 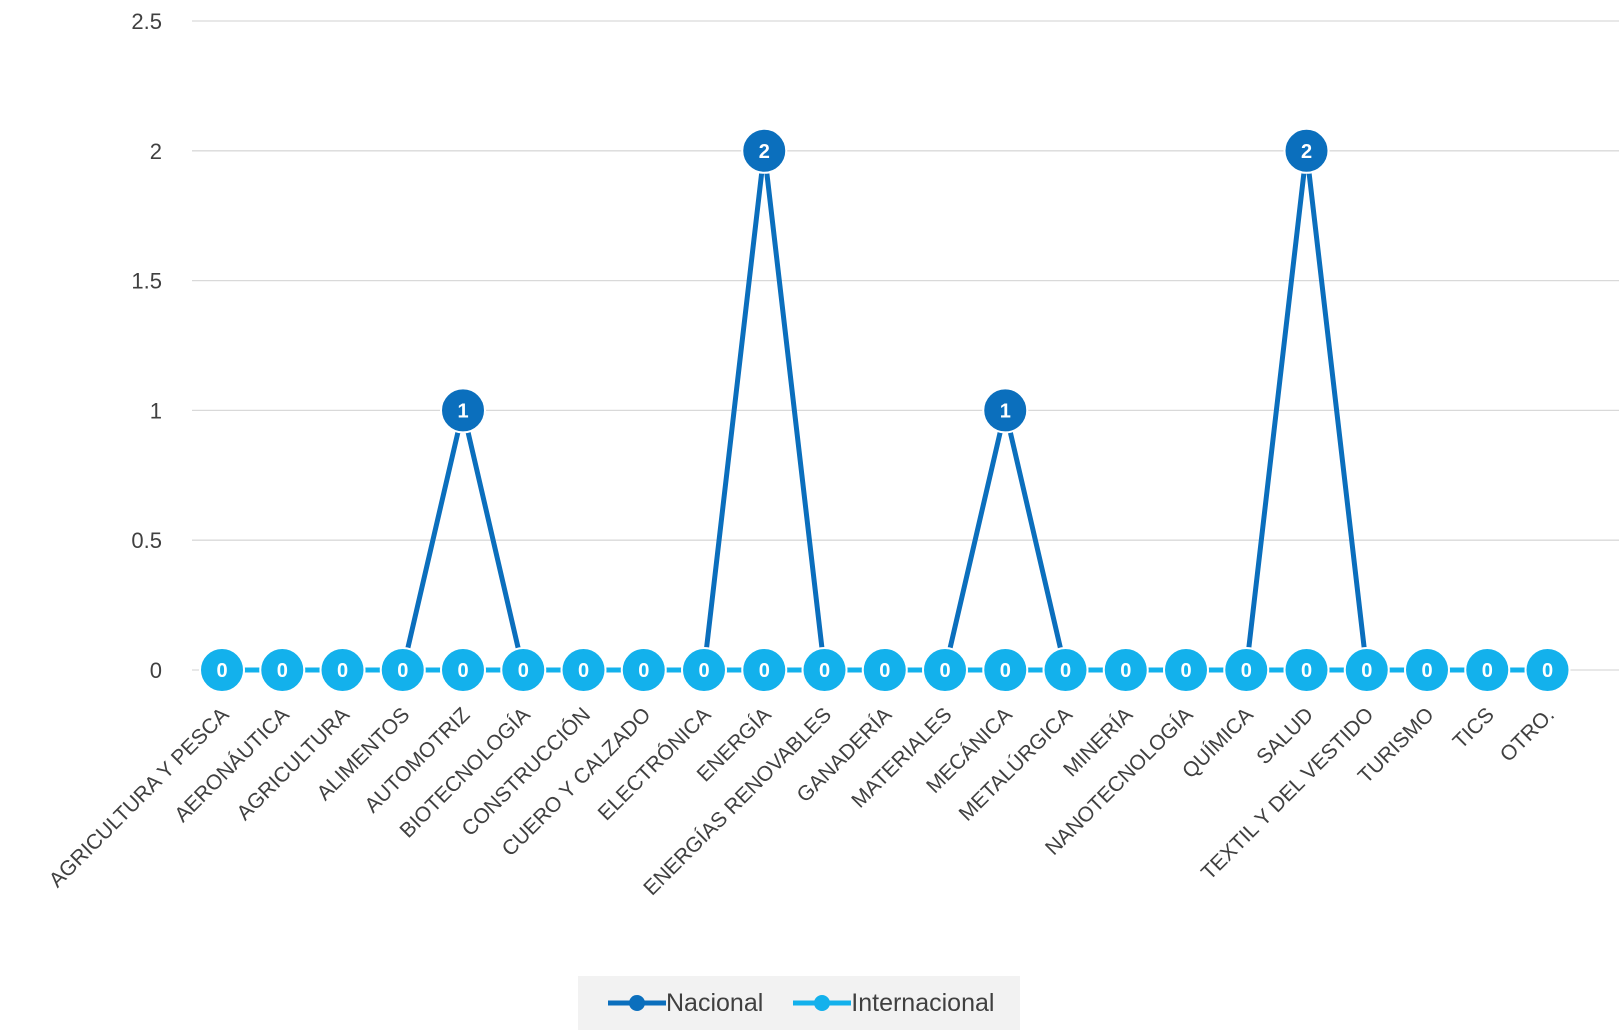 What do you see at coordinates (293, 764) in the screenshot?
I see `x-tick-label: AGRICULTURA` at bounding box center [293, 764].